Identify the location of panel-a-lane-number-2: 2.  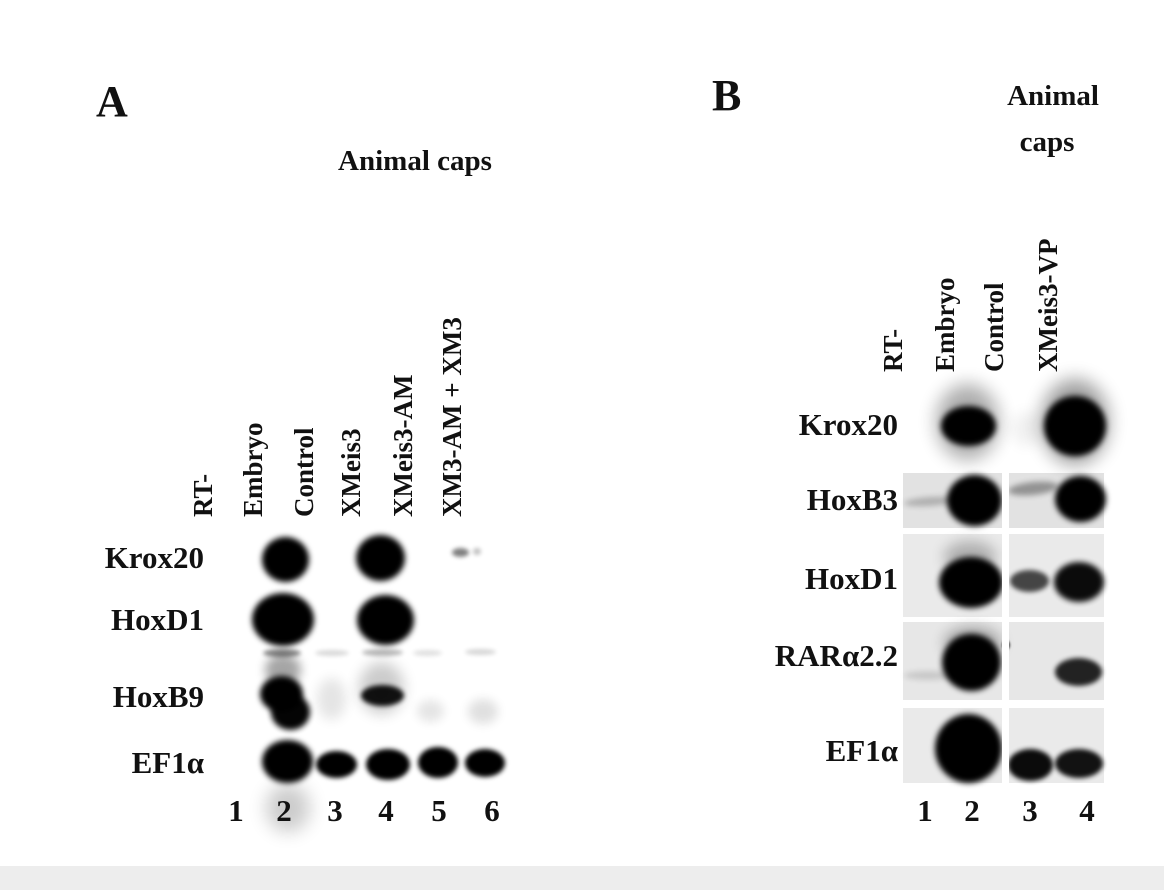
(284, 810).